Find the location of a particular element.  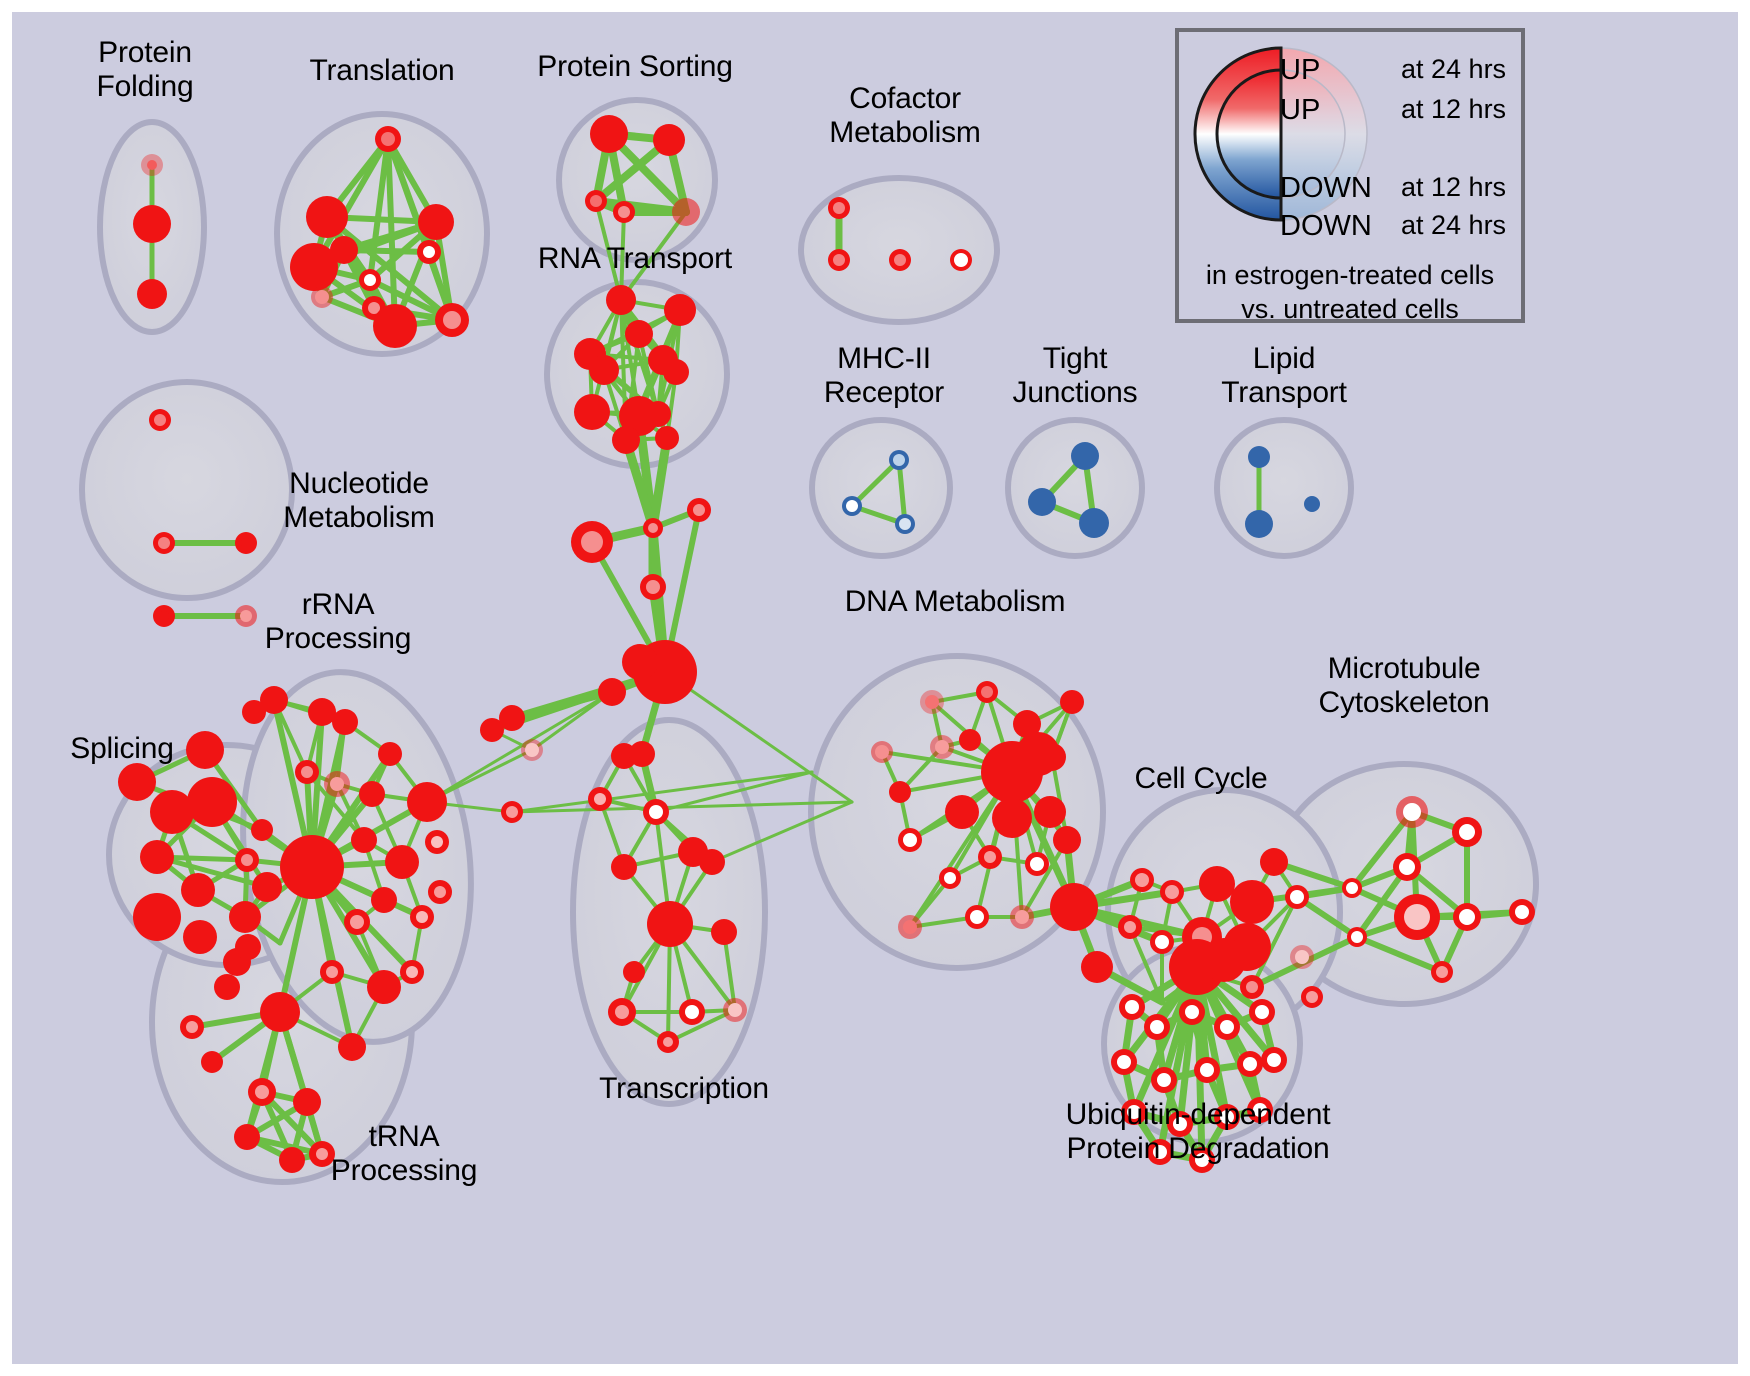

node-group-ubiquitin is located at coordinates (1199, 1083).